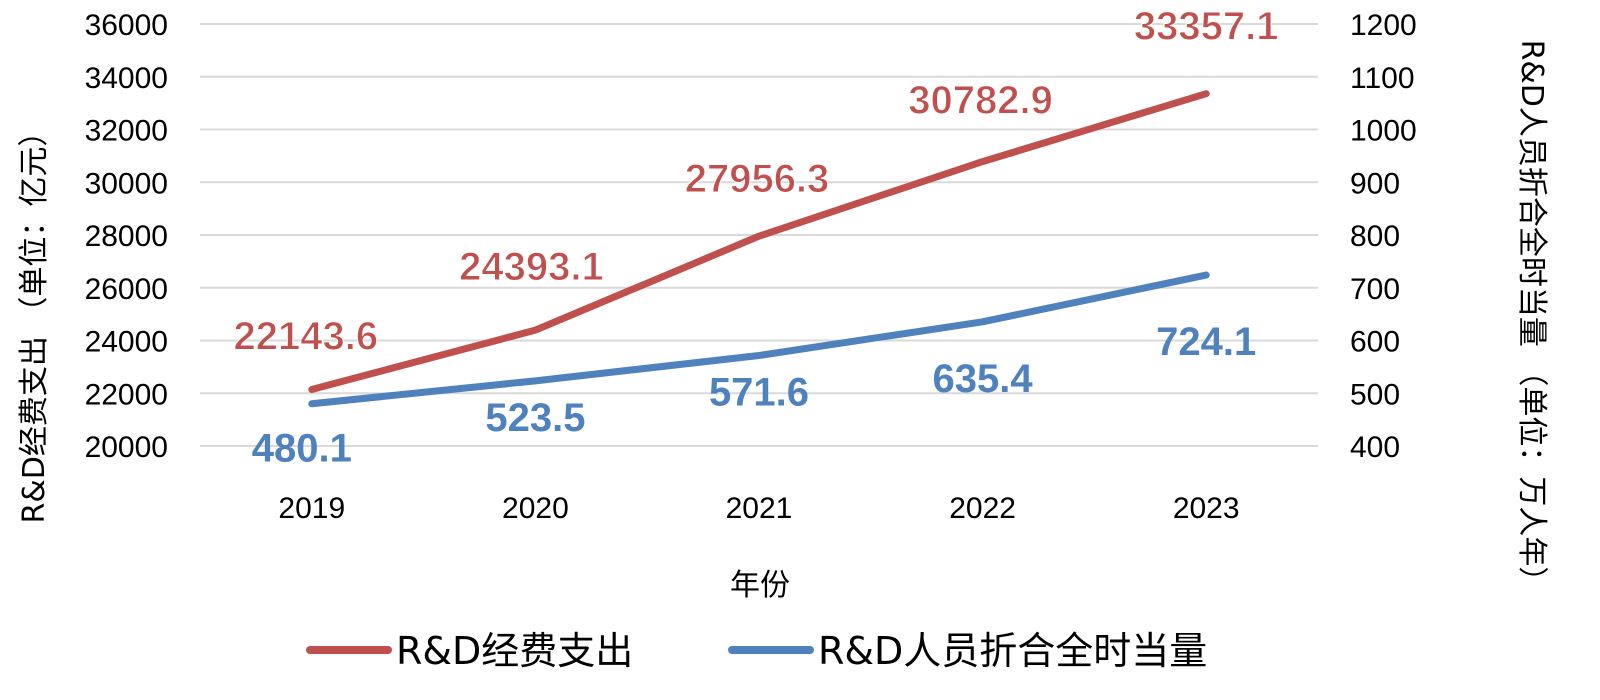  I want to click on right-tick-label: 1000, so click(1383, 131).